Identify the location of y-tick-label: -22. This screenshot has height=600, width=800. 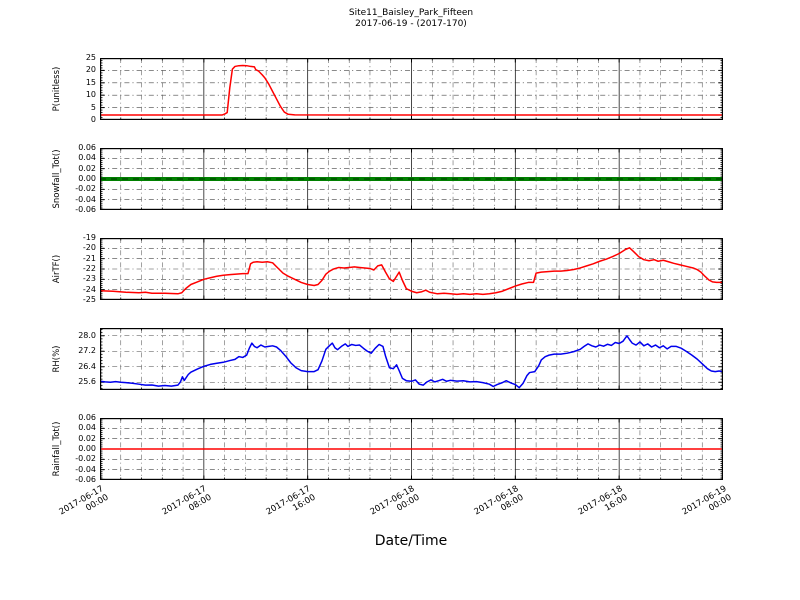
(89, 268).